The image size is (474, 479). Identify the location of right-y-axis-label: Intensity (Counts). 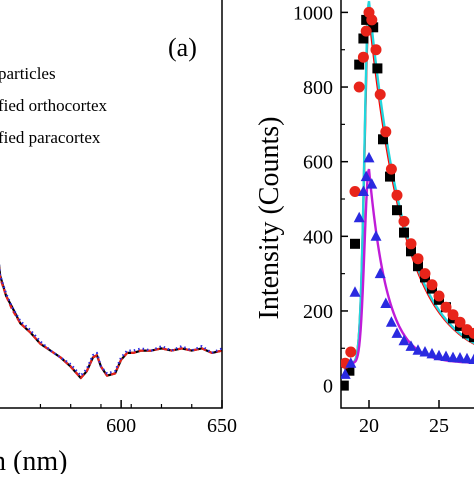
(269, 218).